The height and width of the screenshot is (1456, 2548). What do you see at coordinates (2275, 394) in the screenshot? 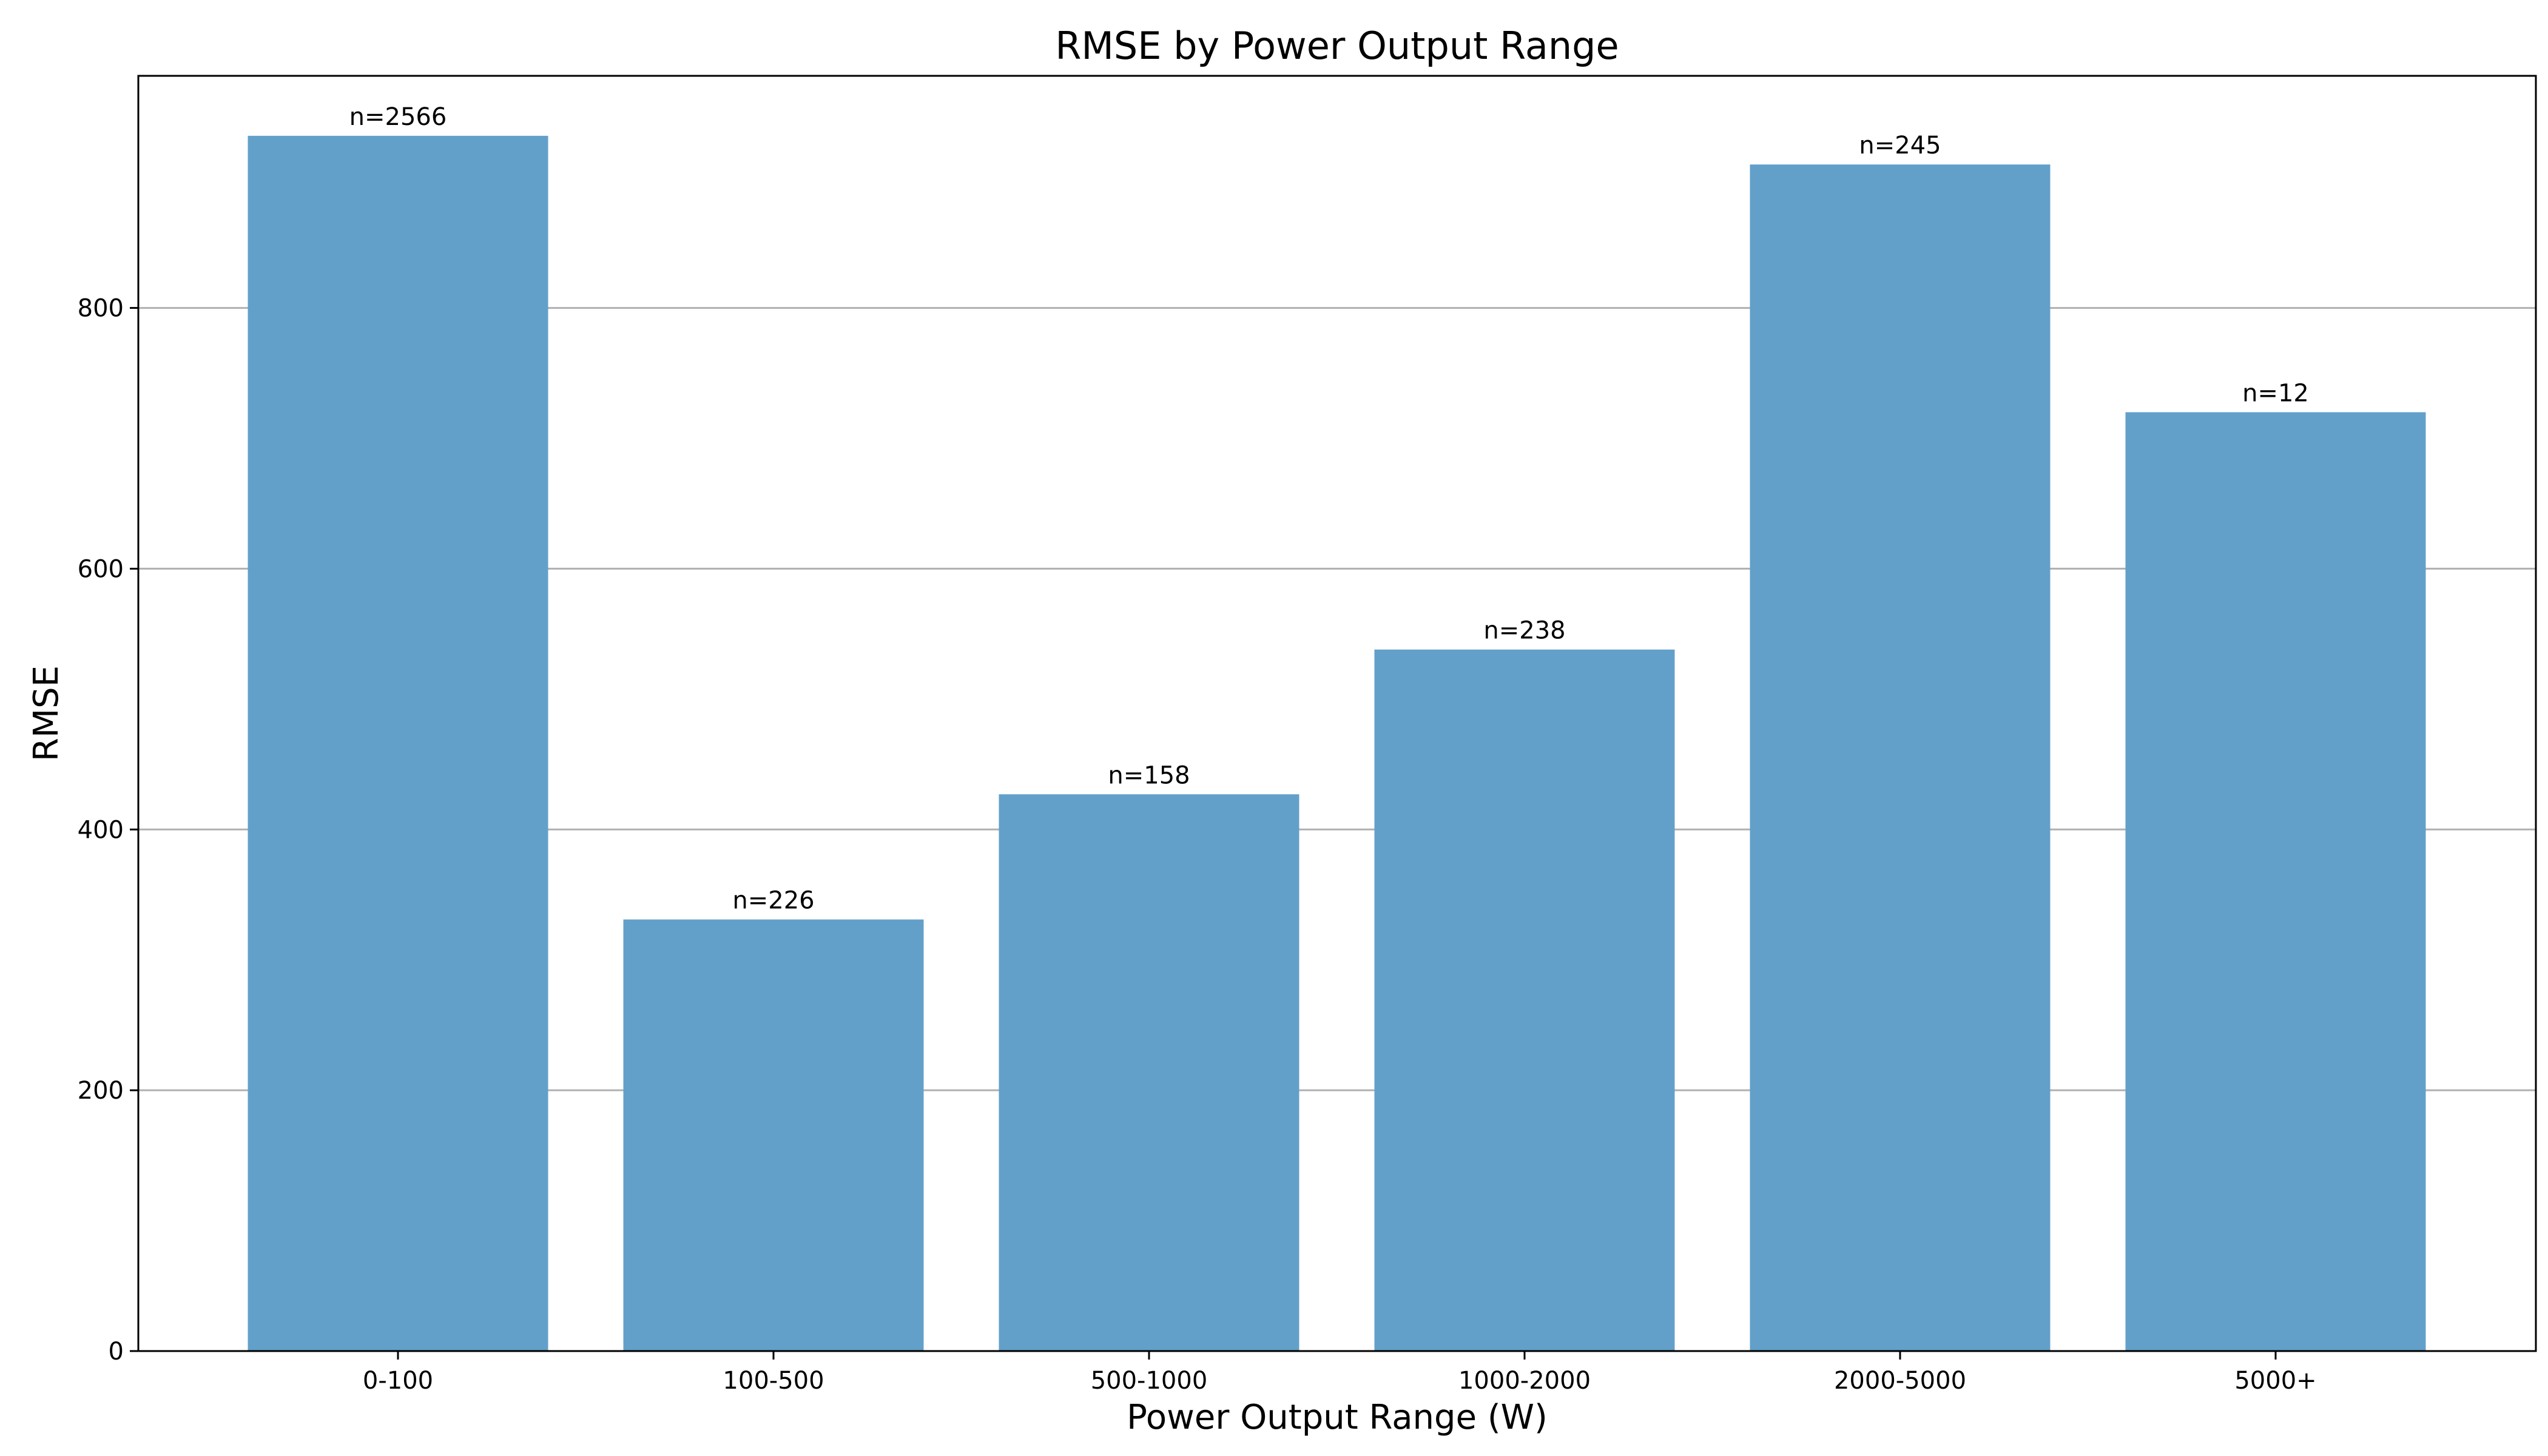
I see `bar-count-label: n=12` at bounding box center [2275, 394].